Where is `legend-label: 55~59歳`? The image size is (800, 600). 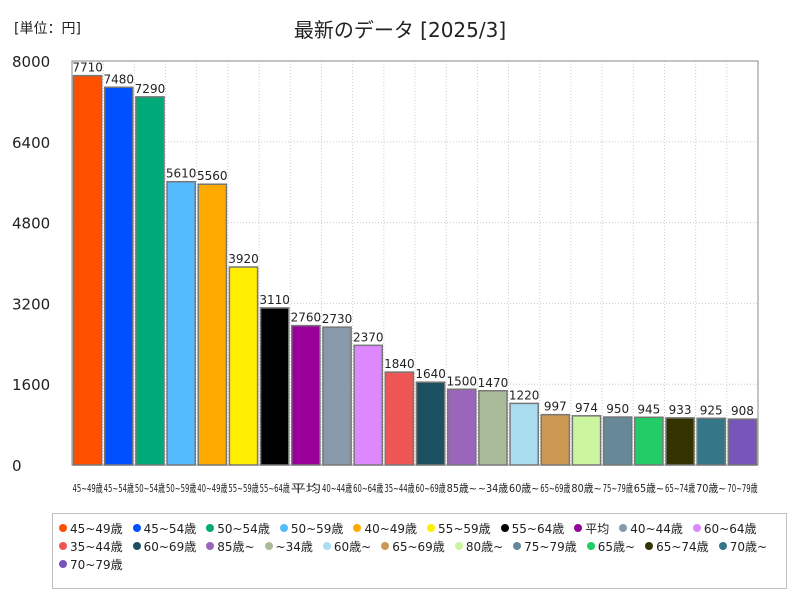
legend-label: 55~59歳 is located at coordinates (464, 528).